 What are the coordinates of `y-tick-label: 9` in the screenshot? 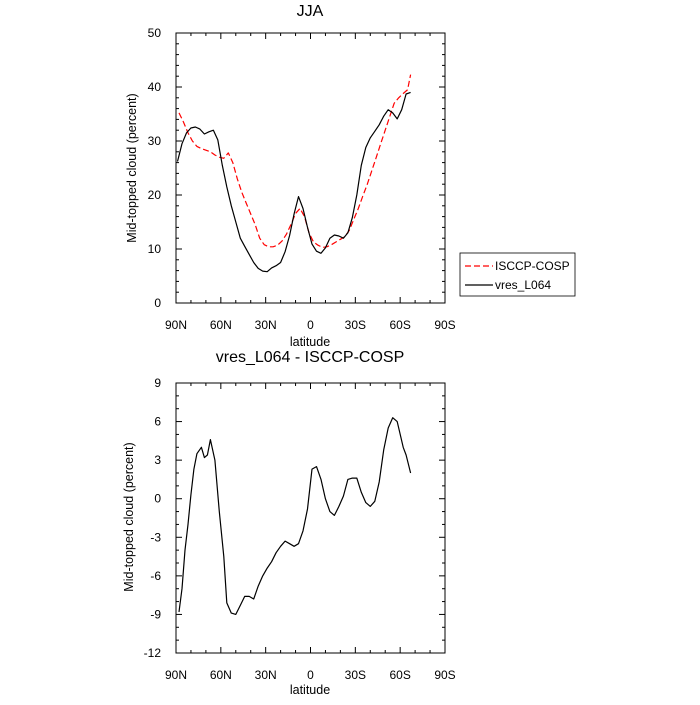 It's located at (157, 383).